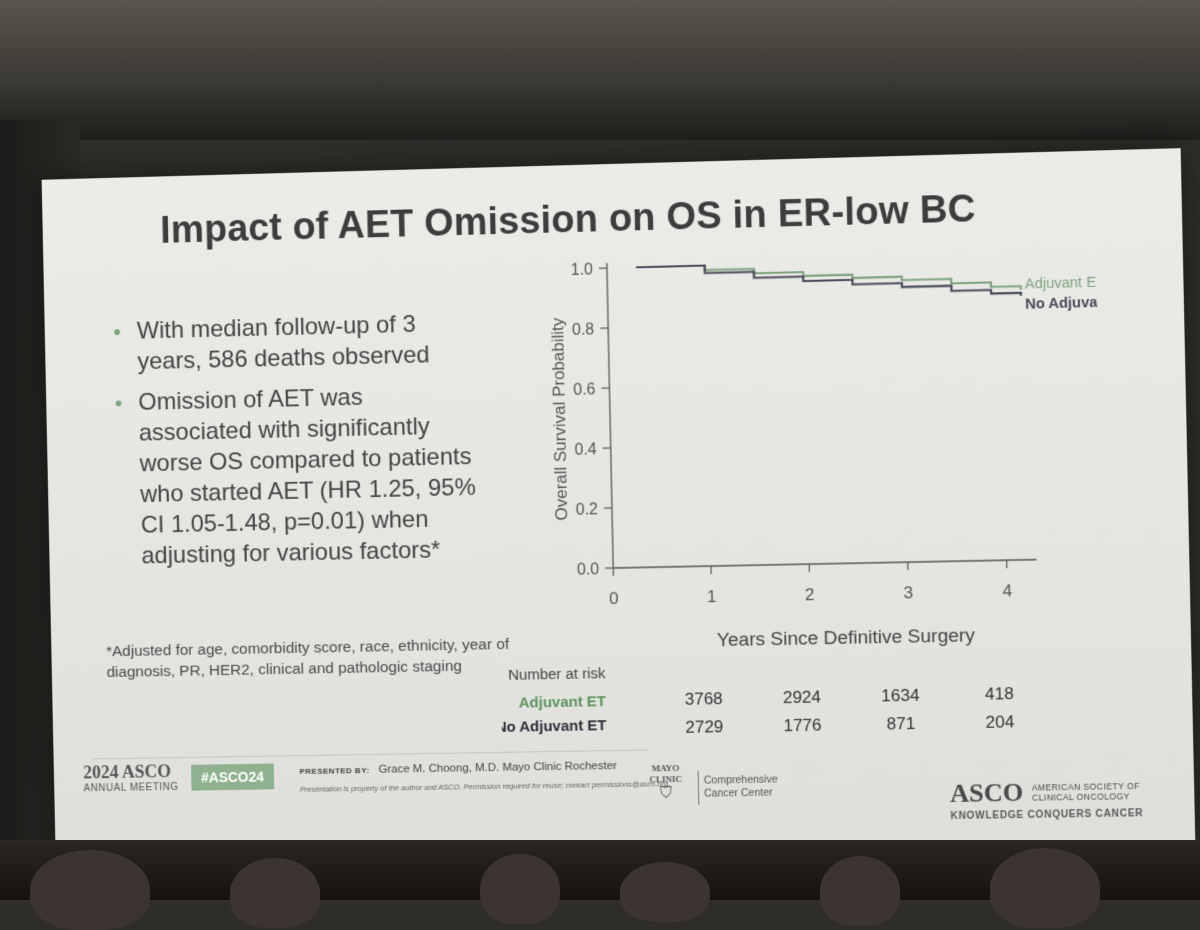 This screenshot has width=1200, height=930. I want to click on asco-full-name: AMERICAN SOCIETY OF CLINICAL ONCOLOGY, so click(1086, 792).